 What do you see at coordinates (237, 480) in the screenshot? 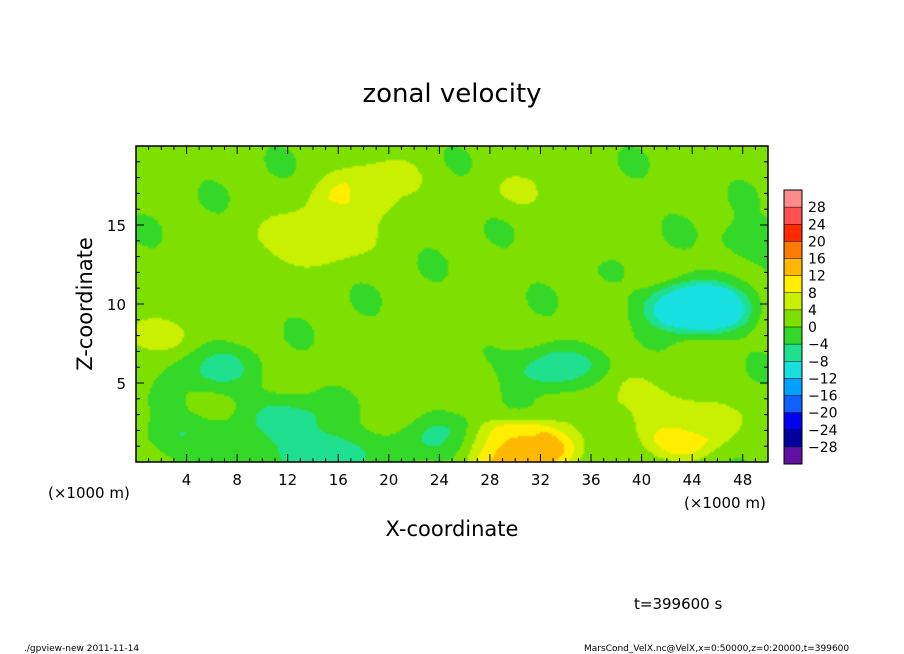
I see `x-tick-label: 8` at bounding box center [237, 480].